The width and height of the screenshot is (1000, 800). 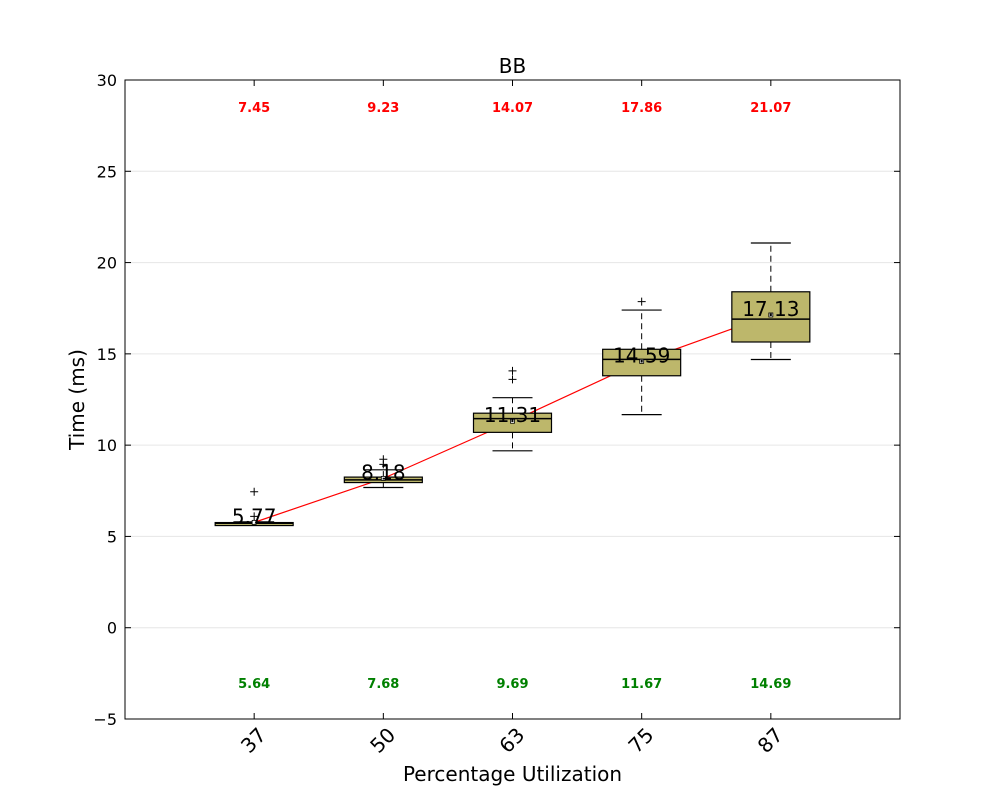 What do you see at coordinates (641, 108) in the screenshot?
I see `max-value-label: 17.86` at bounding box center [641, 108].